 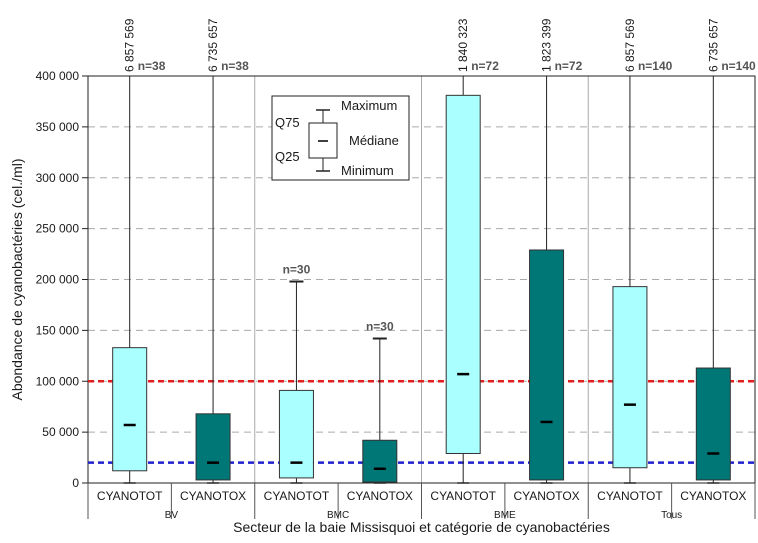 I want to click on y-tick-label: 100 000, so click(x=58, y=381).